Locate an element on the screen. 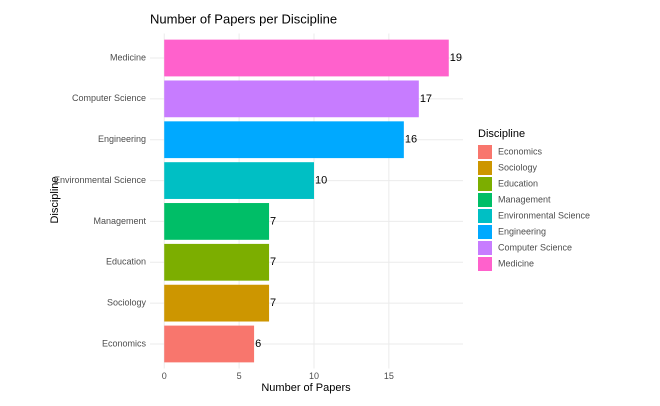 Image resolution: width=660 pixels, height=406 pixels. legend-label: Sociology is located at coordinates (518, 167).